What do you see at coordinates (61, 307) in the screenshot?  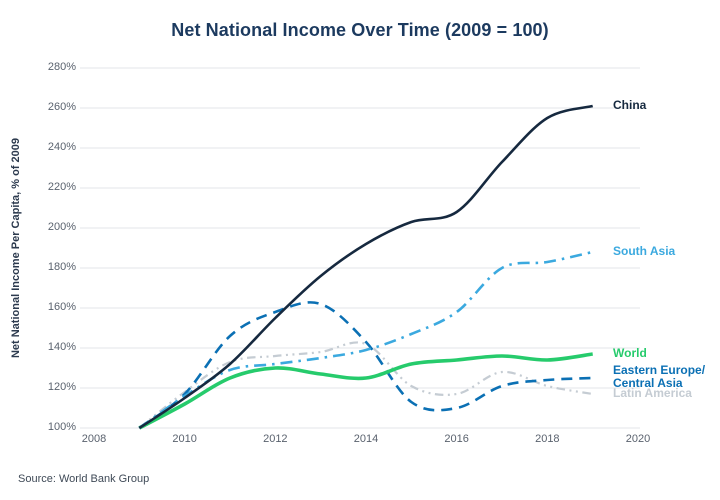 I see `y-tick-label: 160%` at bounding box center [61, 307].